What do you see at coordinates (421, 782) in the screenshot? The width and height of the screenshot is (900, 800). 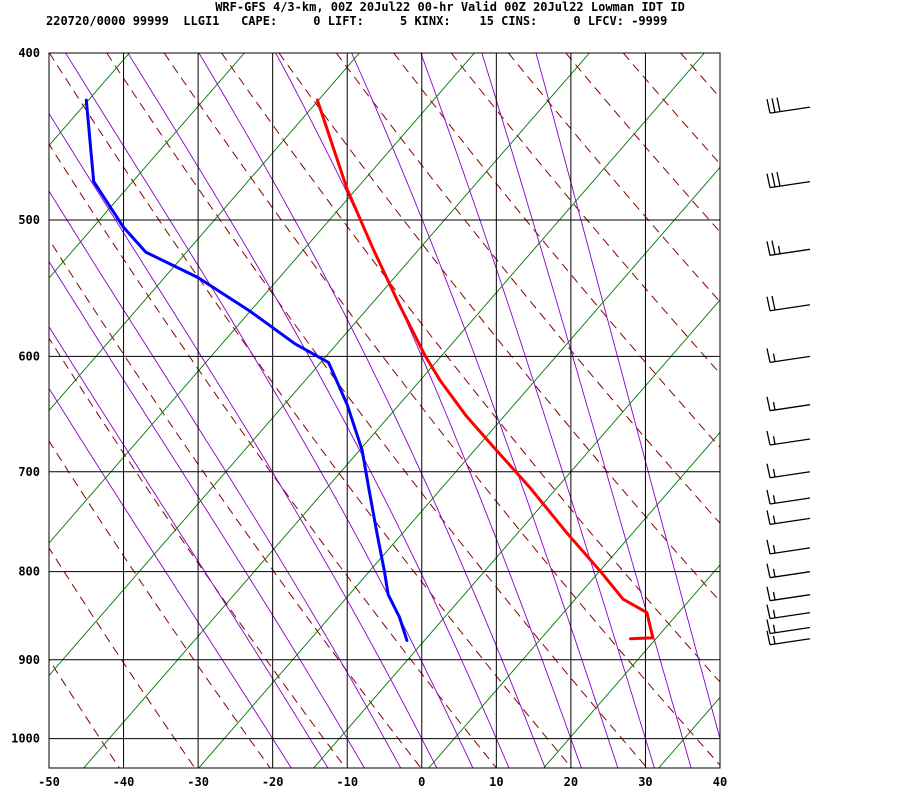 I see `x-tick-label: 0` at bounding box center [421, 782].